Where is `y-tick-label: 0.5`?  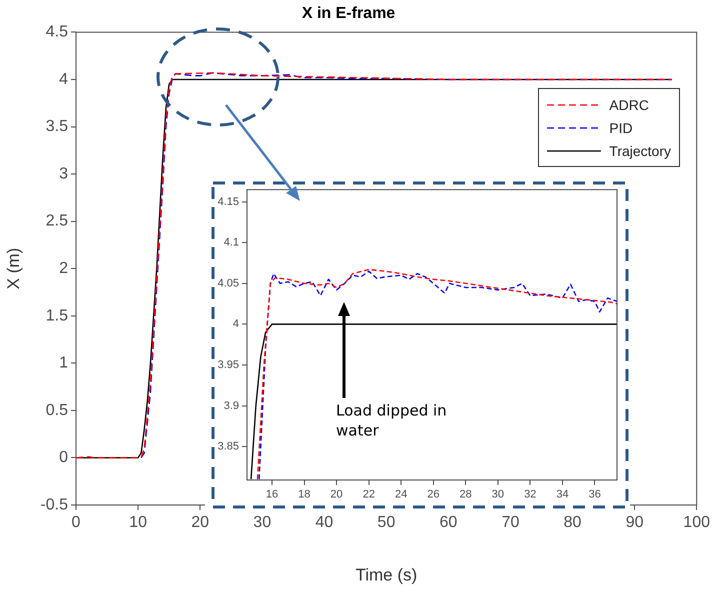
y-tick-label: 0.5 is located at coordinates (57, 410).